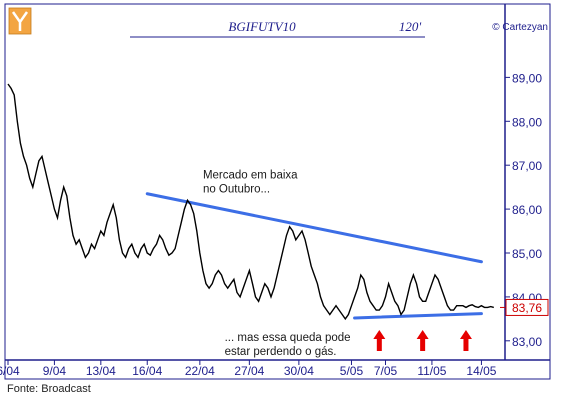  Describe the element at coordinates (10, 371) in the screenshot. I see `x-tick-label: 6/04` at that location.